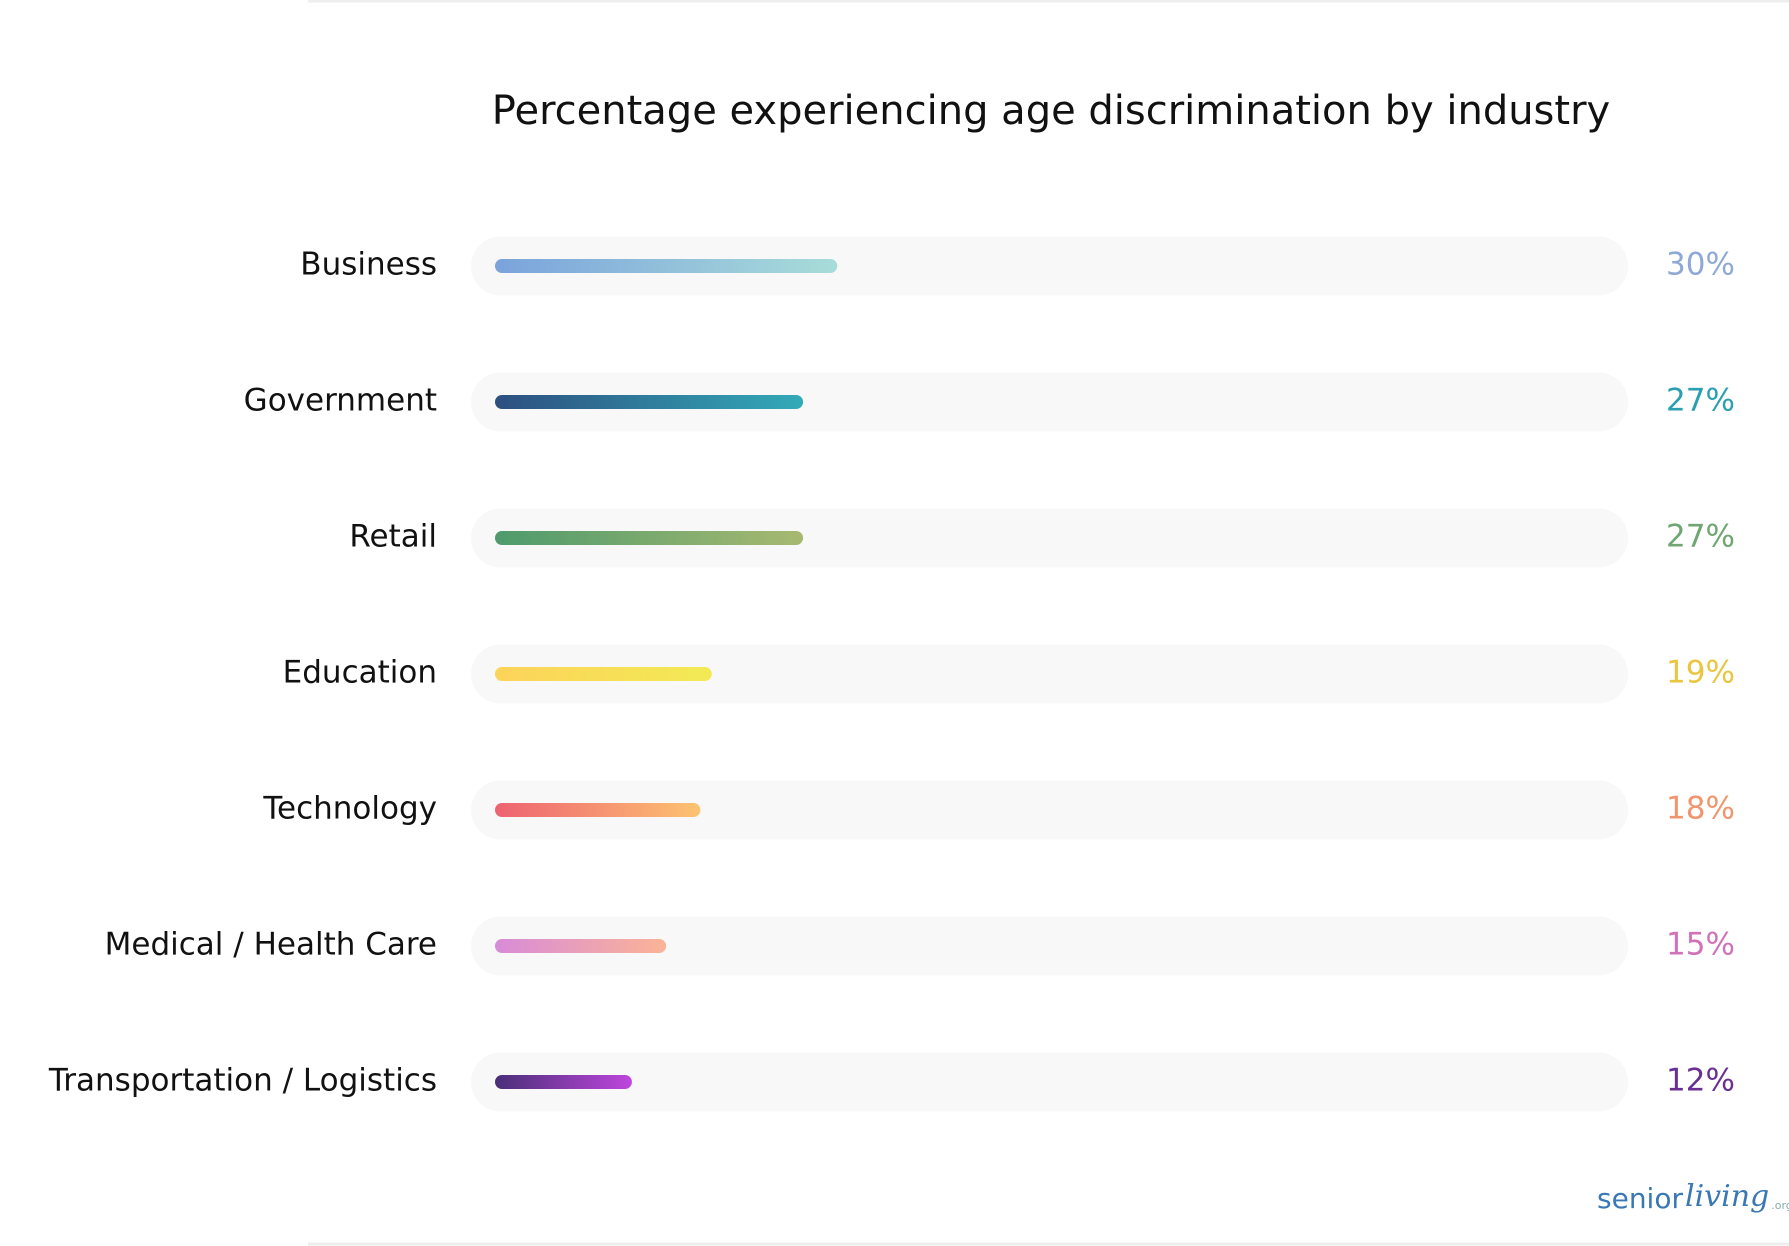  I want to click on value-label: 12%, so click(1700, 1081).